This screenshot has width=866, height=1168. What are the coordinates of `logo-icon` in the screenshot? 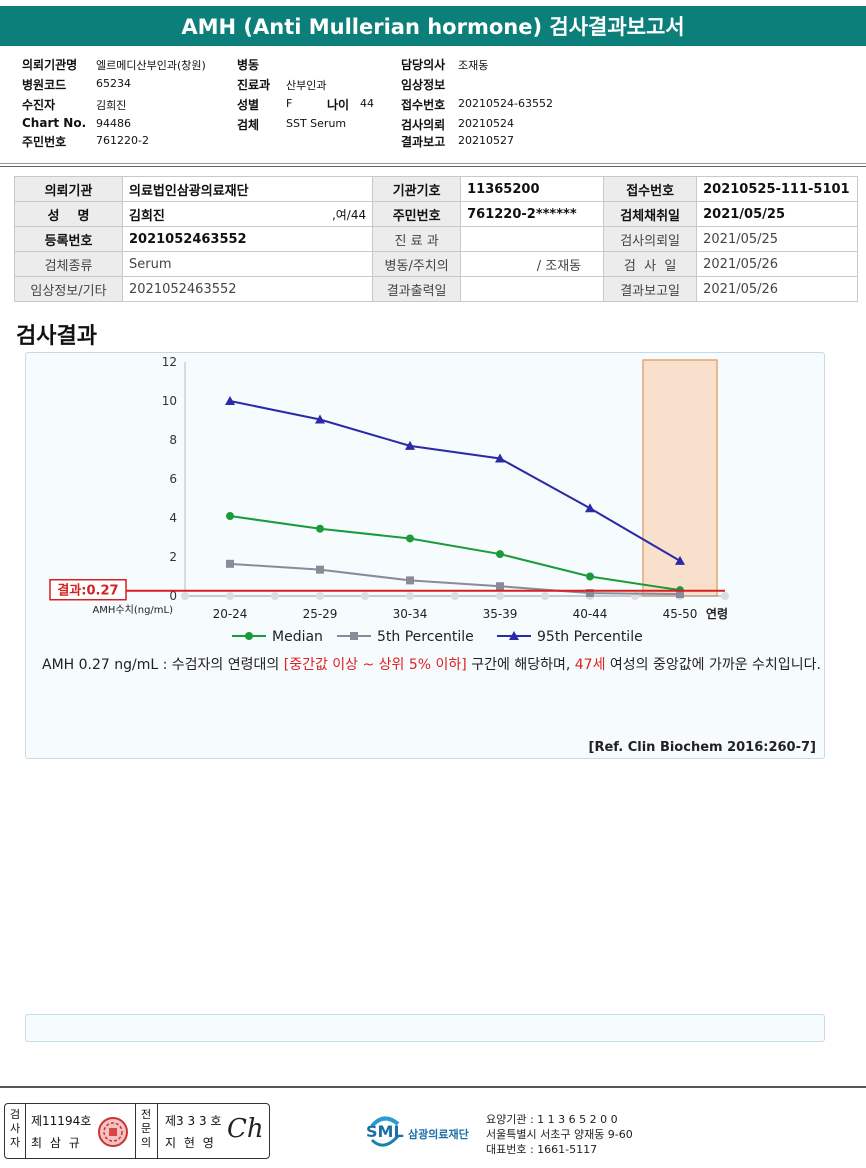 It's located at (385, 1131).